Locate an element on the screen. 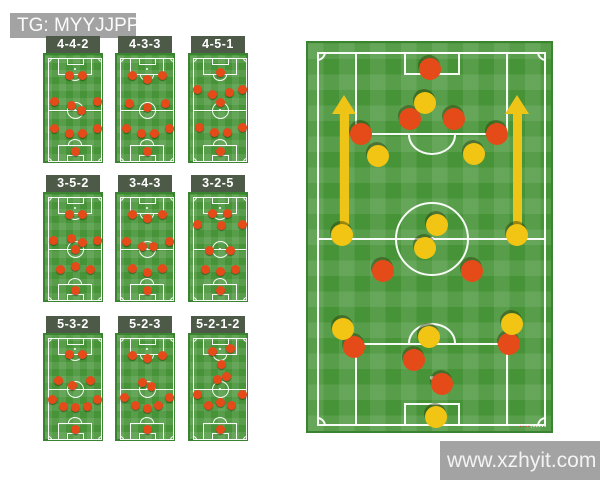 The image size is (600, 480). site-watermark: www.xzhyit.com is located at coordinates (520, 460).